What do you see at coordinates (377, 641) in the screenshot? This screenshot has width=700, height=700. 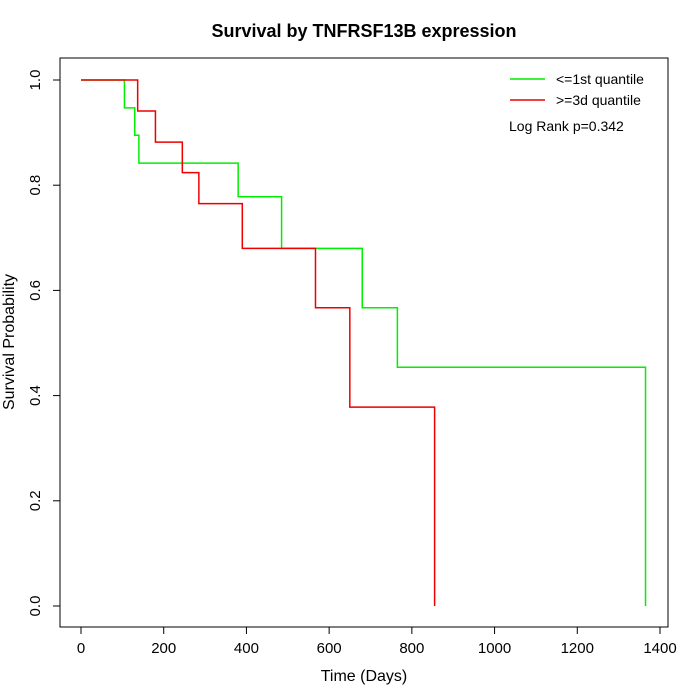 I see `x-axis: 0 200 400 600 800 1000 1200 1400` at bounding box center [377, 641].